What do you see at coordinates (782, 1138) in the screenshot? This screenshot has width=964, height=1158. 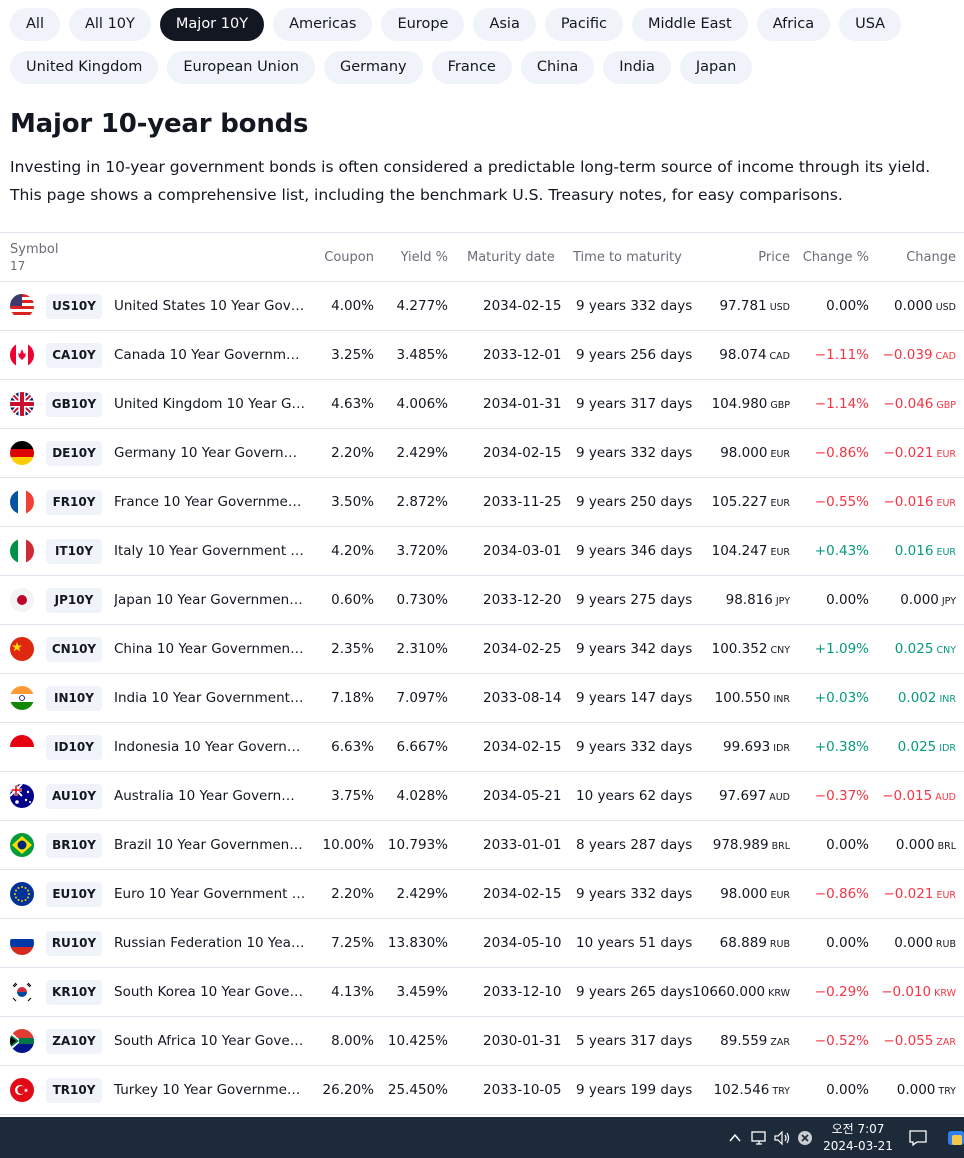 I see `volume-icon` at bounding box center [782, 1138].